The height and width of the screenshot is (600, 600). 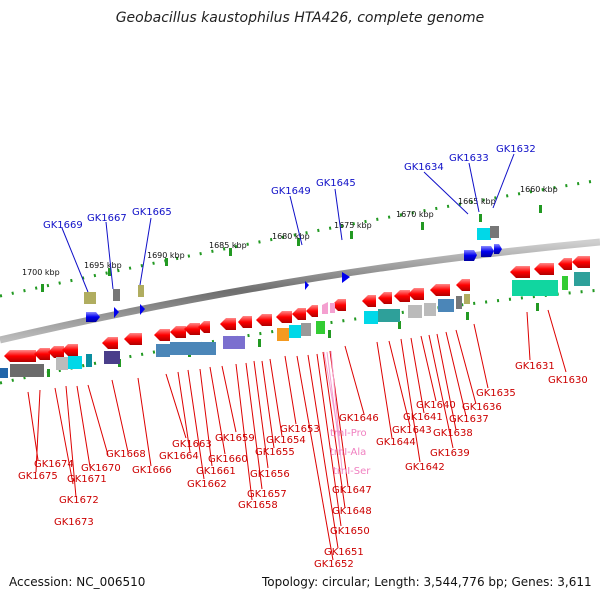 I want to click on gene-label: GK1647, so click(x=352, y=490).